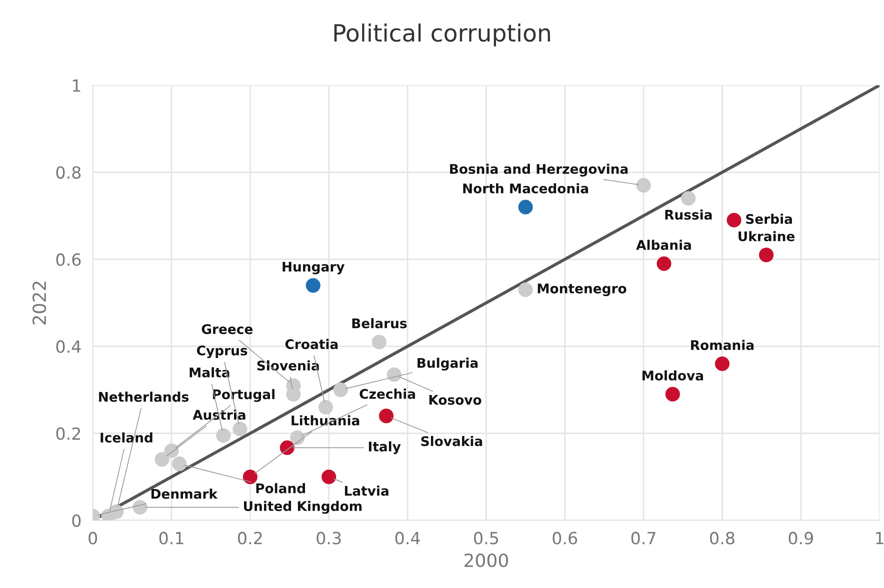  I want to click on x-tick-label: 0.4, so click(407, 538).